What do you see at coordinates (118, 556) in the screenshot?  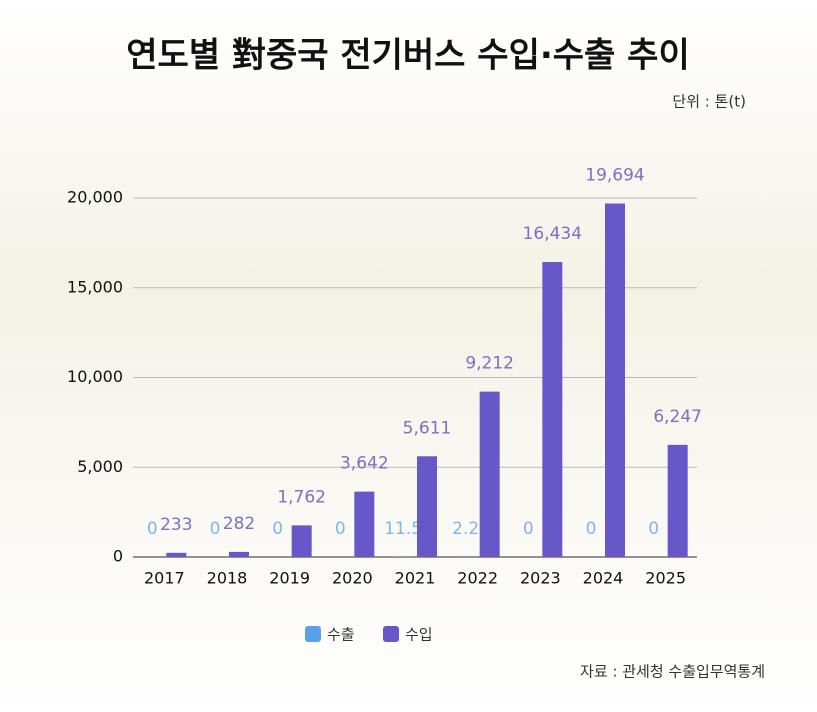 I see `y-tick-label: 0` at bounding box center [118, 556].